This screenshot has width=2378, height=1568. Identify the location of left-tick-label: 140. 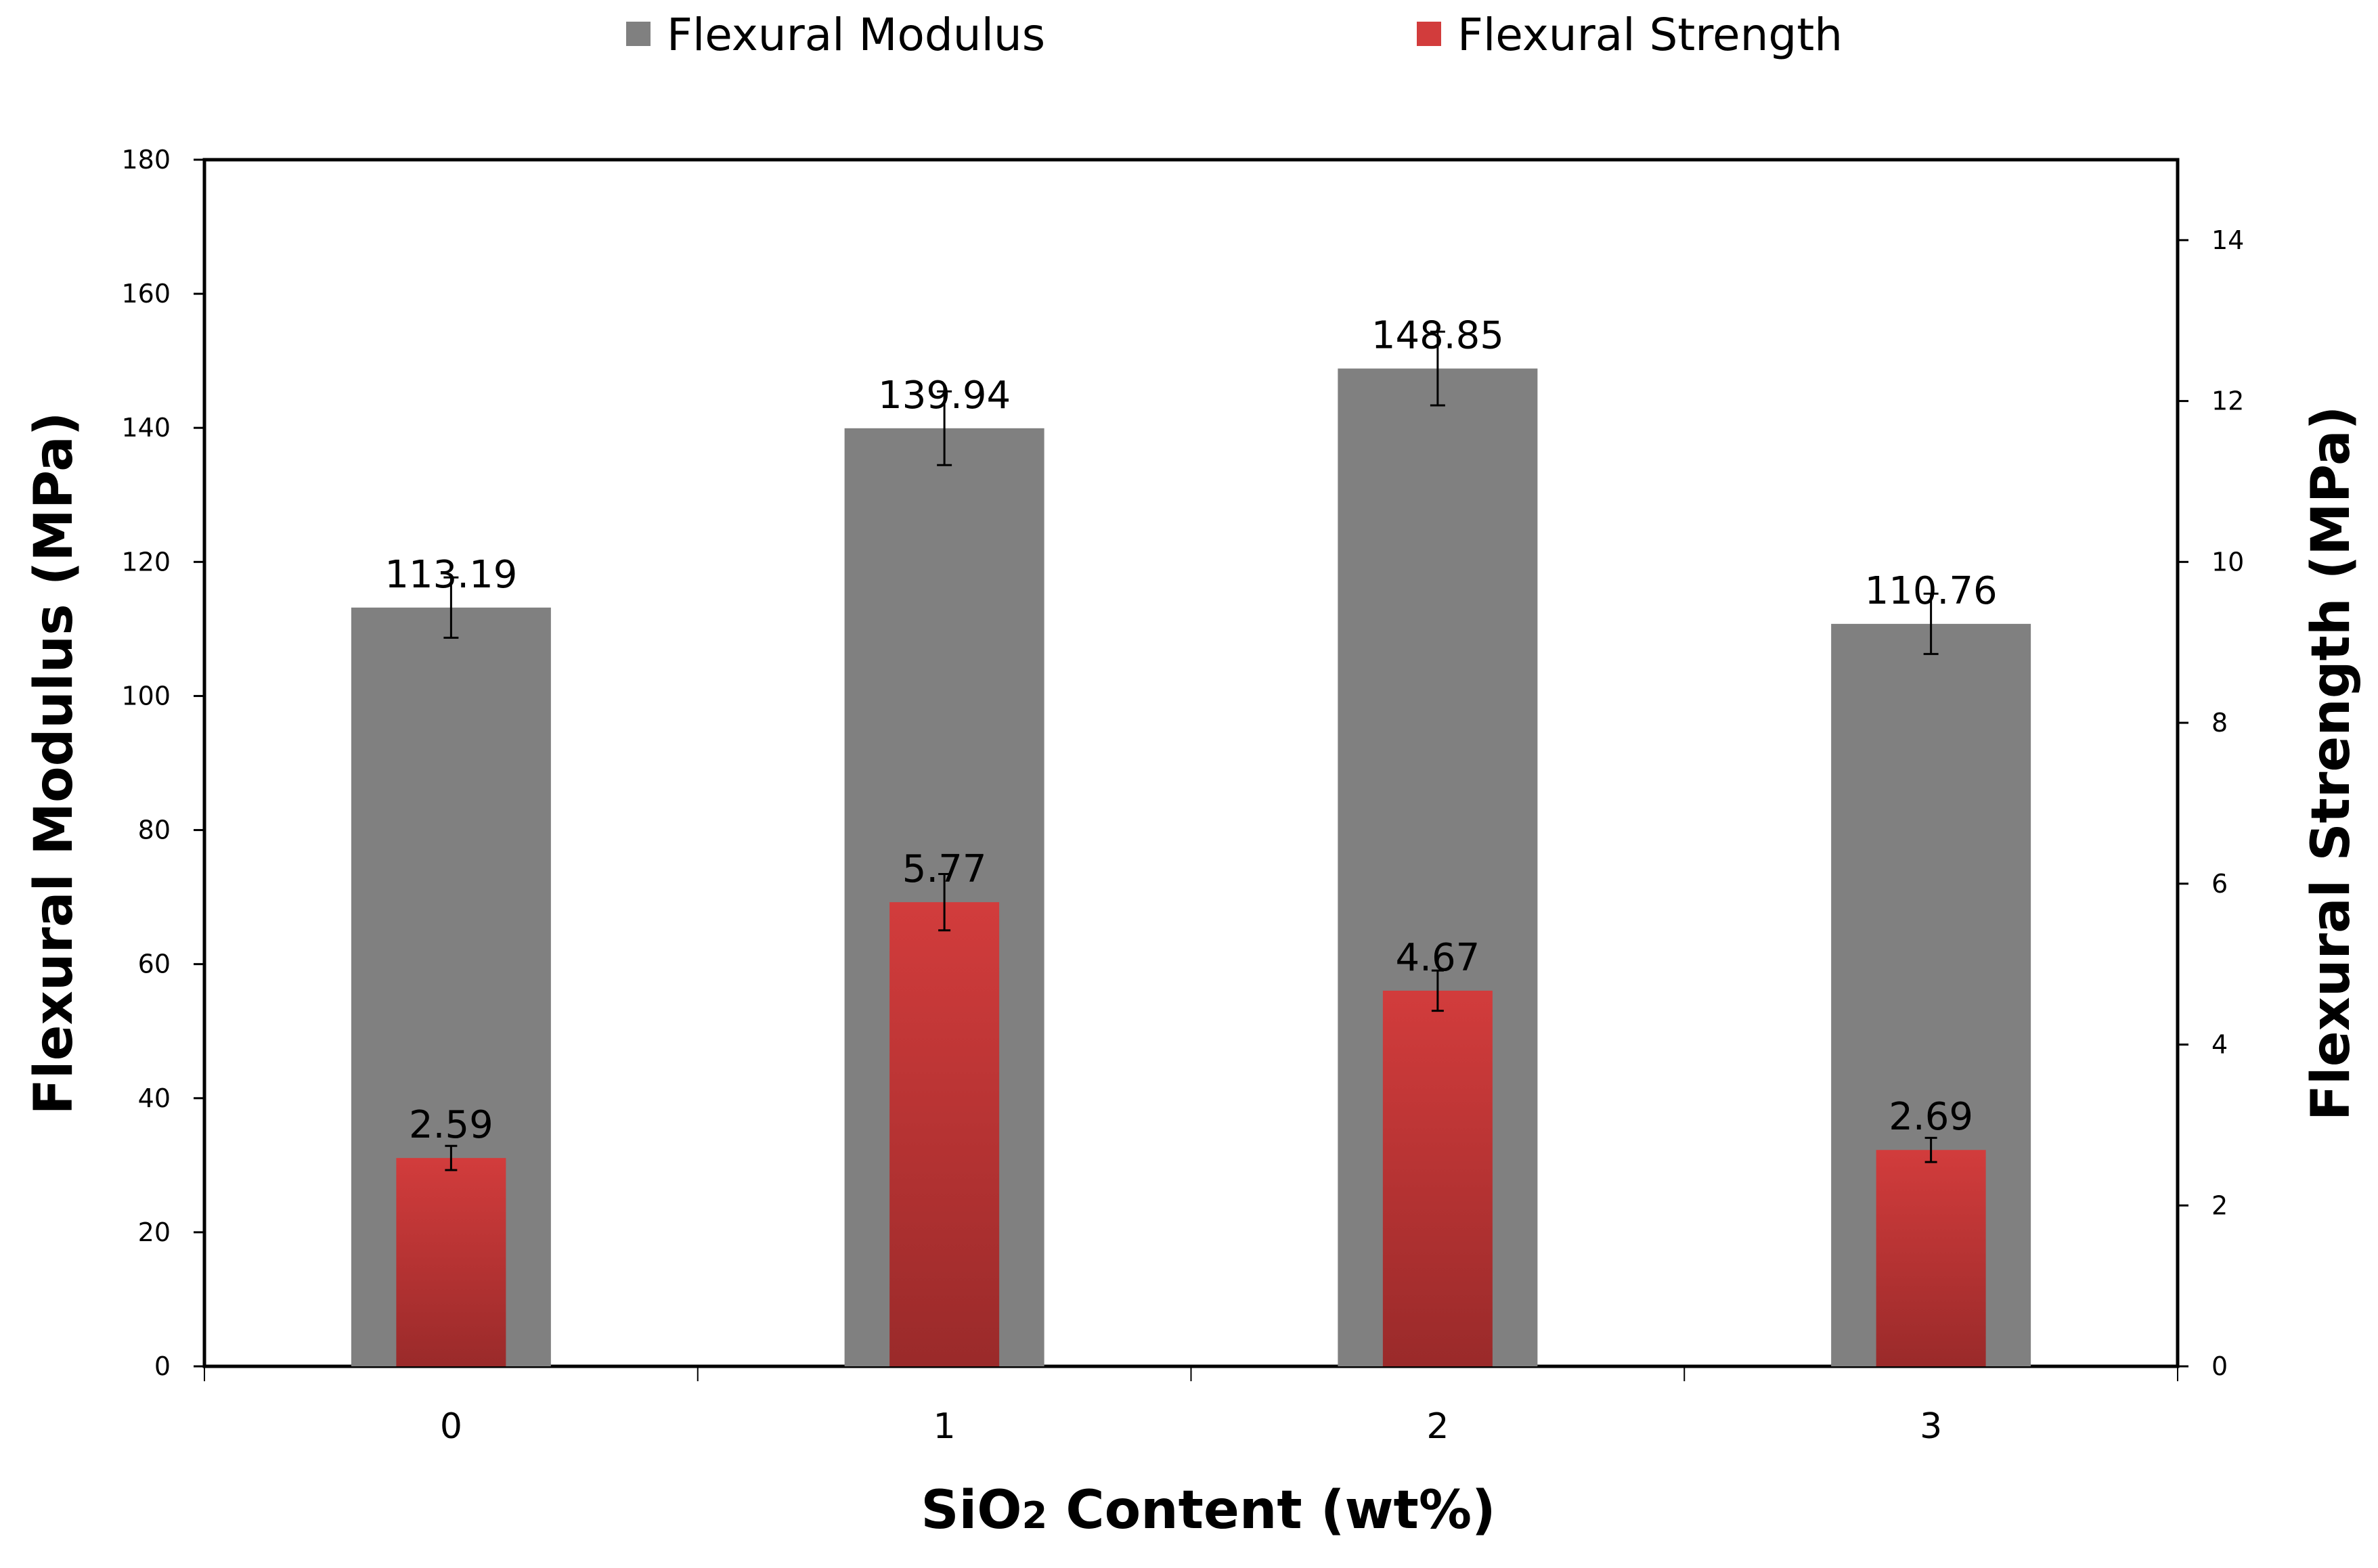
(146, 428).